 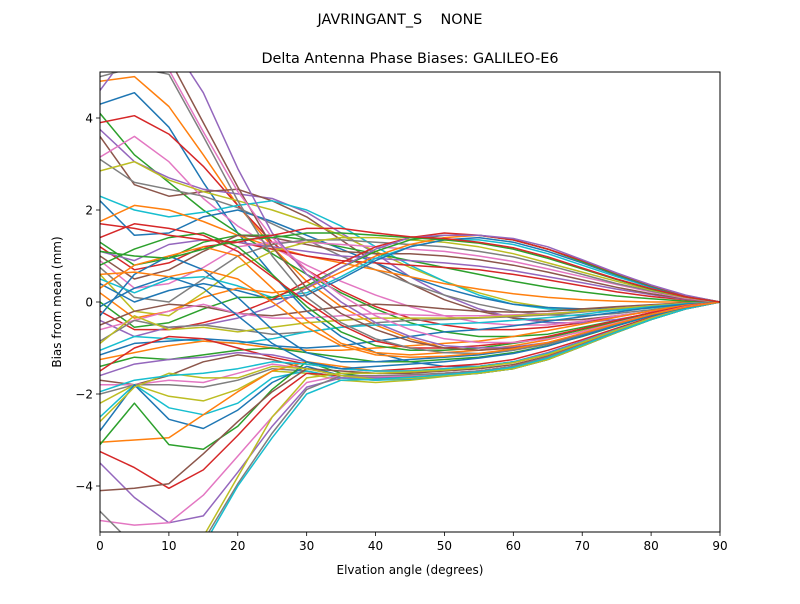 What do you see at coordinates (375, 546) in the screenshot?
I see `x-tick-label: 40` at bounding box center [375, 546].